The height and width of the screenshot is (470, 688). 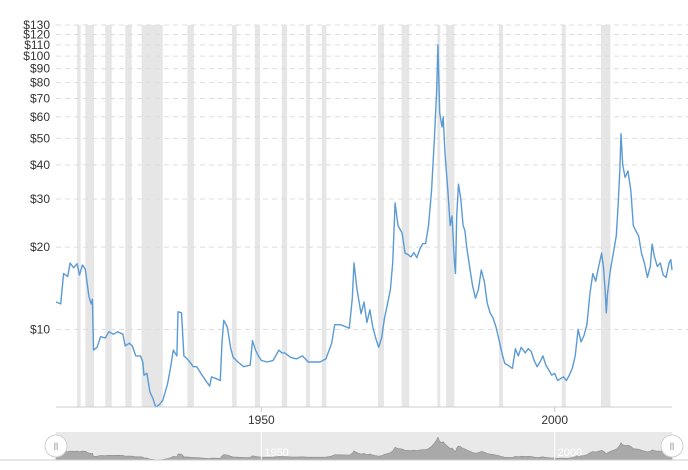 What do you see at coordinates (40, 69) in the screenshot?
I see `y-tick-label: $90` at bounding box center [40, 69].